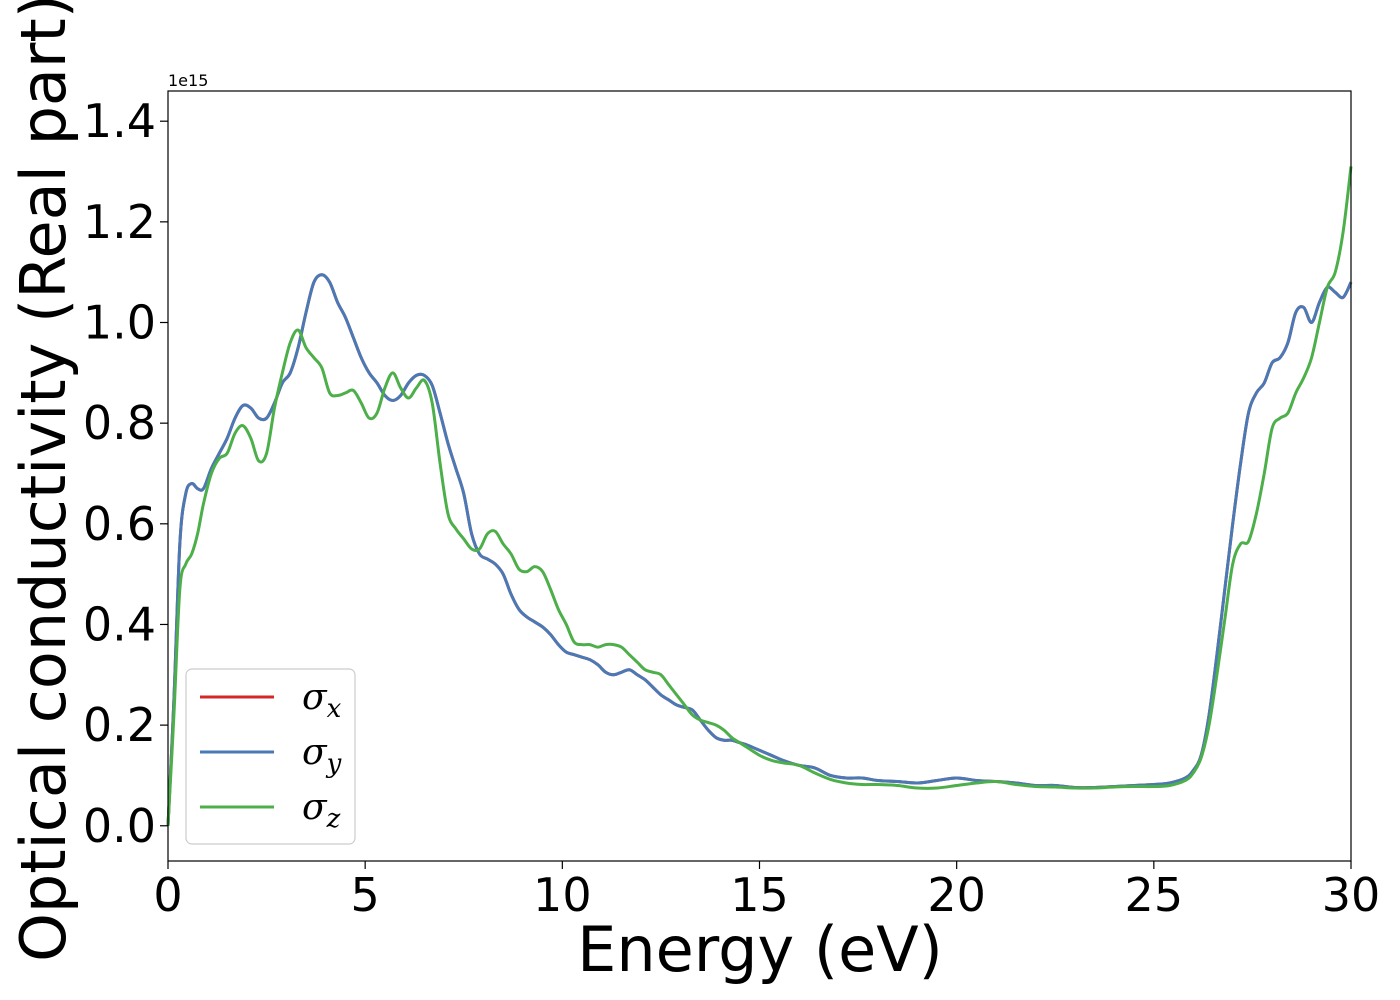 This screenshot has width=1400, height=1000. What do you see at coordinates (956, 895) in the screenshot?
I see `x-tick-label: 20` at bounding box center [956, 895].